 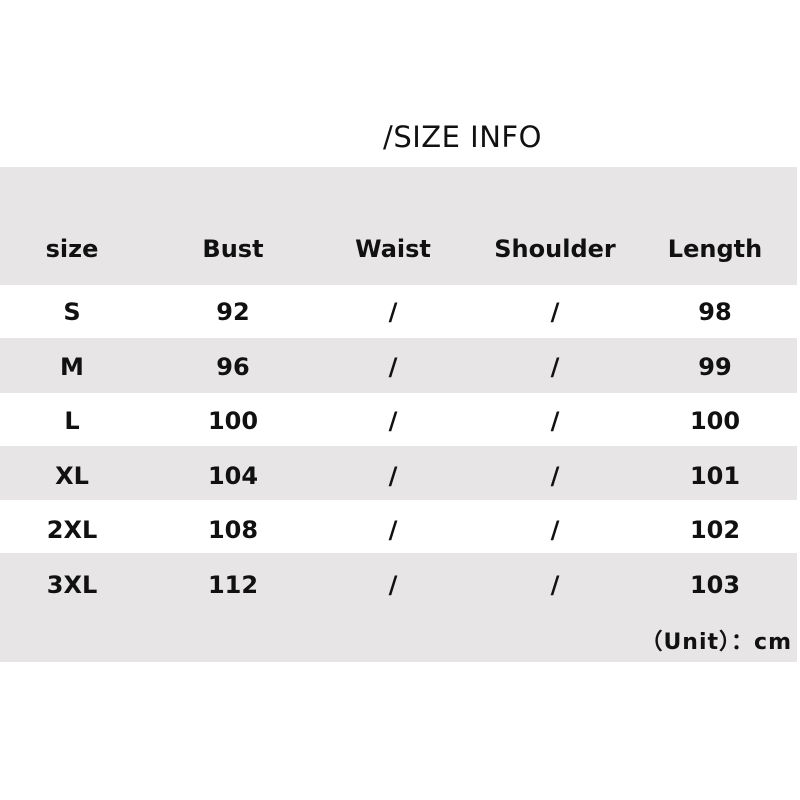 What do you see at coordinates (462, 137) in the screenshot?
I see `chart-title: /SIZE INFO` at bounding box center [462, 137].